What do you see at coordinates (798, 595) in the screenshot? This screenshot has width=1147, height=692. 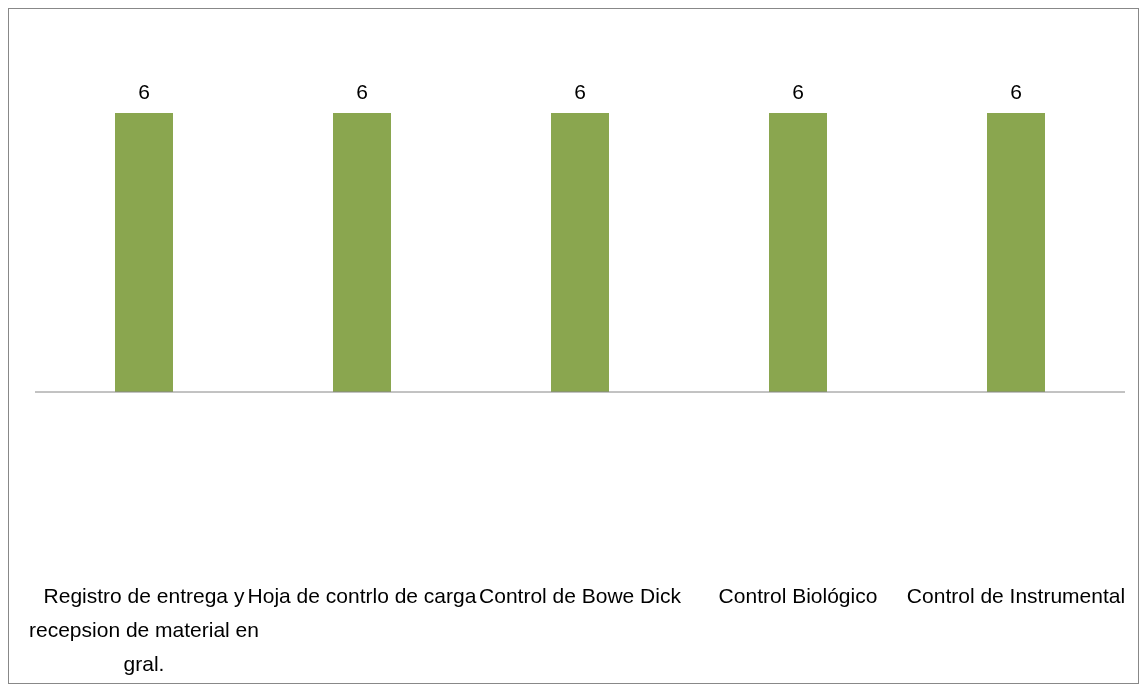 I see `x-tick-label: Control Biológico` at bounding box center [798, 595].